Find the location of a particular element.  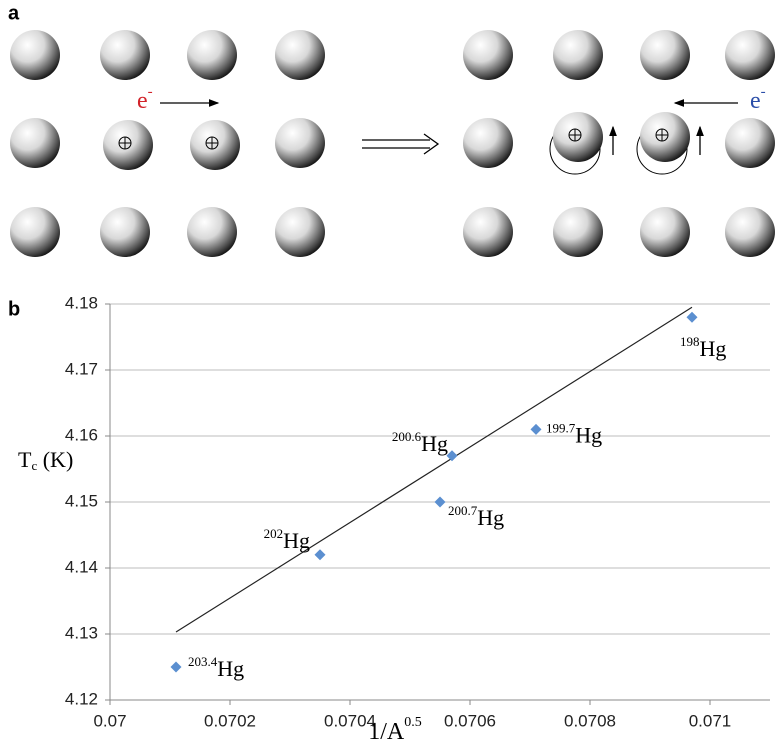

y-axis-label: Tc (K) is located at coordinates (45, 460).